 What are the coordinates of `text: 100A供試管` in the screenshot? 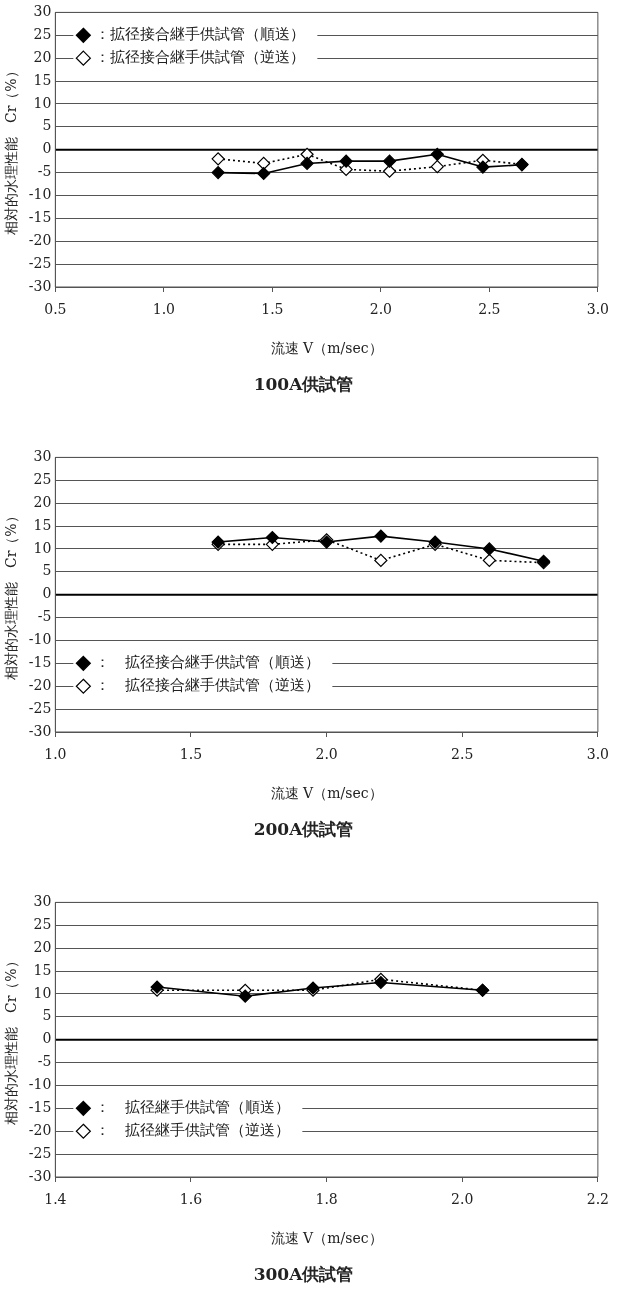 It's located at (303, 384).